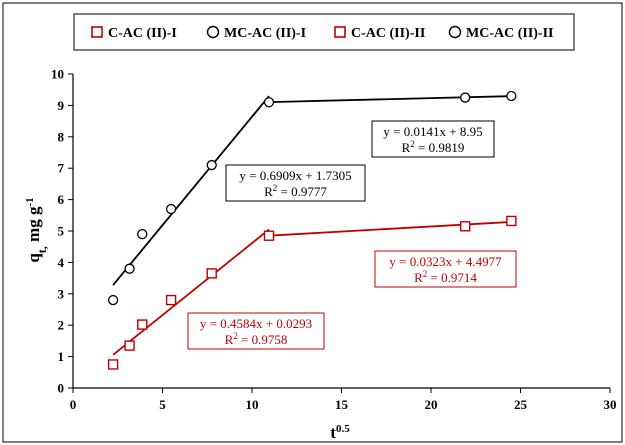 The height and width of the screenshot is (445, 625). What do you see at coordinates (433, 147) in the screenshot?
I see `fit-r-squared: R2 = 0.9819` at bounding box center [433, 147].